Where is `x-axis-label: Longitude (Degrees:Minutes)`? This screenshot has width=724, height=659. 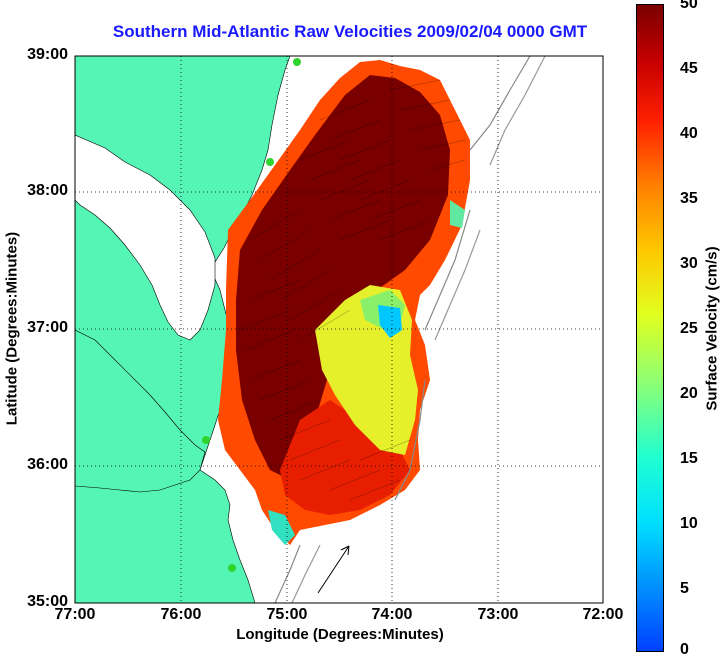 x-axis-label: Longitude (Degrees:Minutes) is located at coordinates (340, 634).